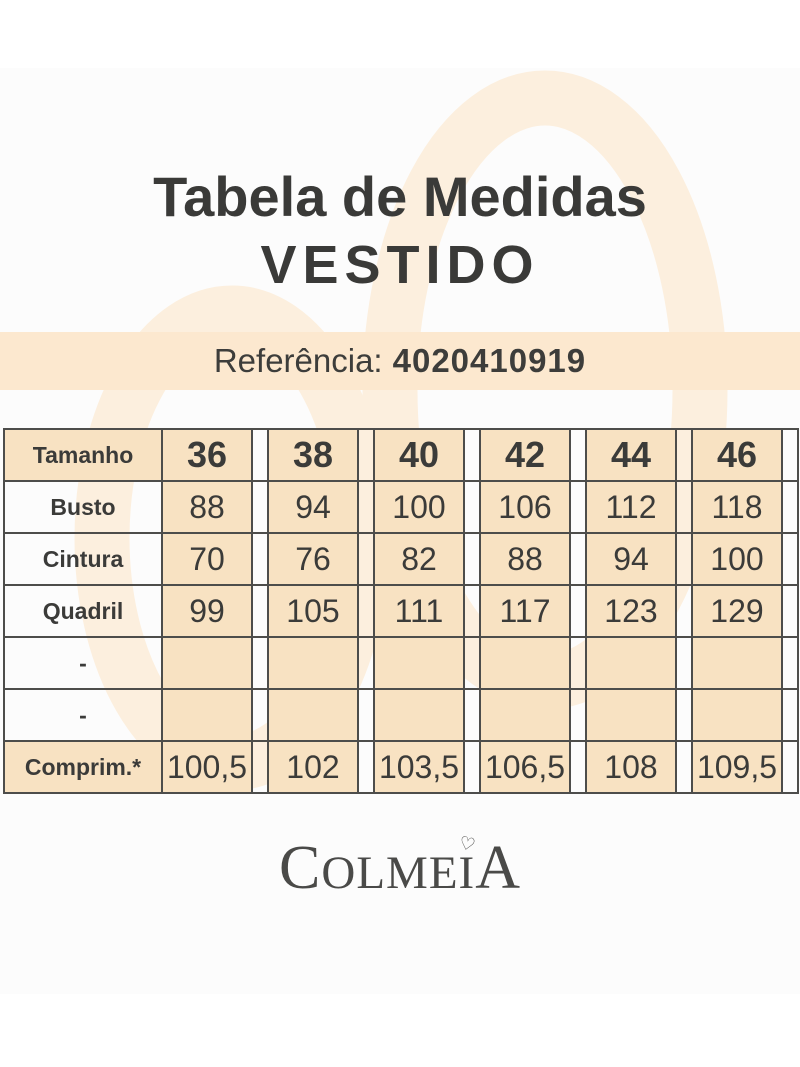 Image resolution: width=800 pixels, height=1067 pixels. I want to click on brand-letter-first: C, so click(300, 868).